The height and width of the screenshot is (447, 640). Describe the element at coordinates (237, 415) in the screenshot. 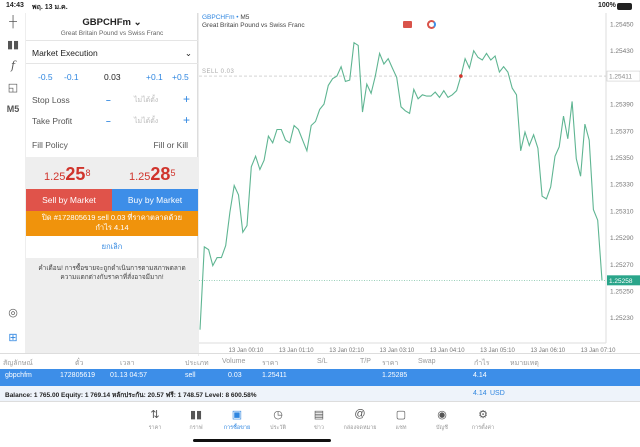

I see `trade-chart-icon: ▣` at that location.